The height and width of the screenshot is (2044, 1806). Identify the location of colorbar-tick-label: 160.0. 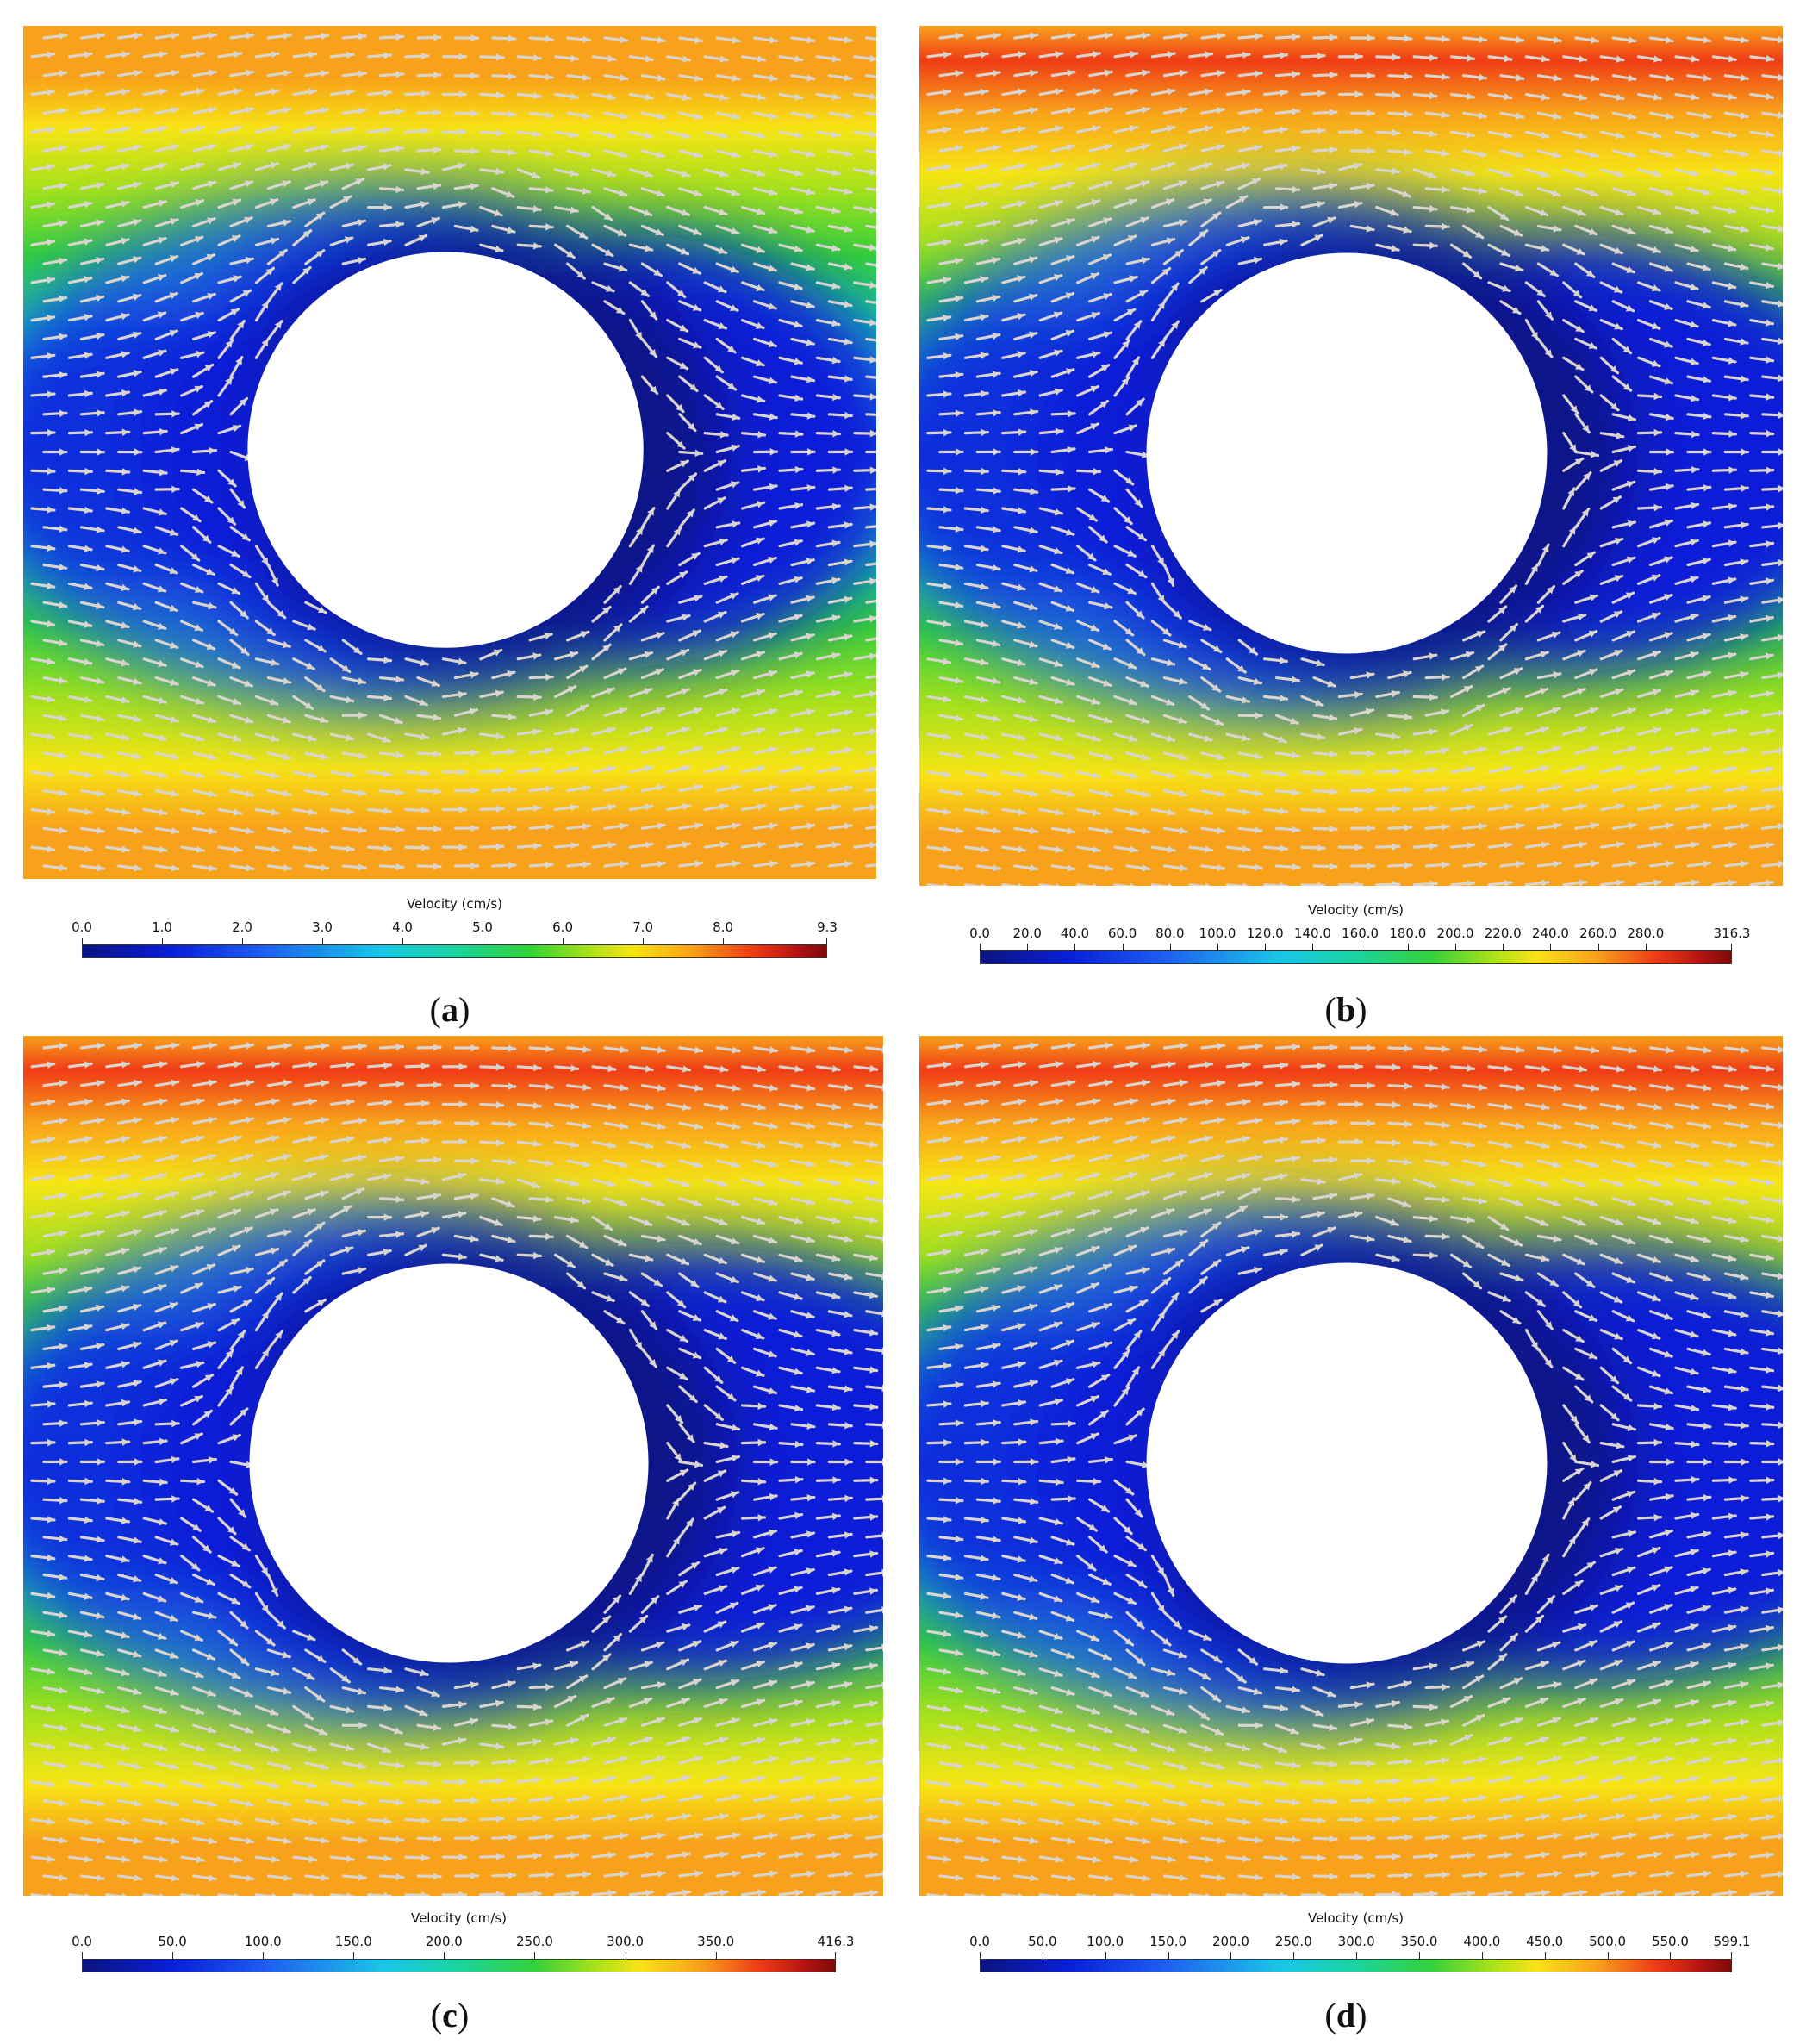
(1360, 933).